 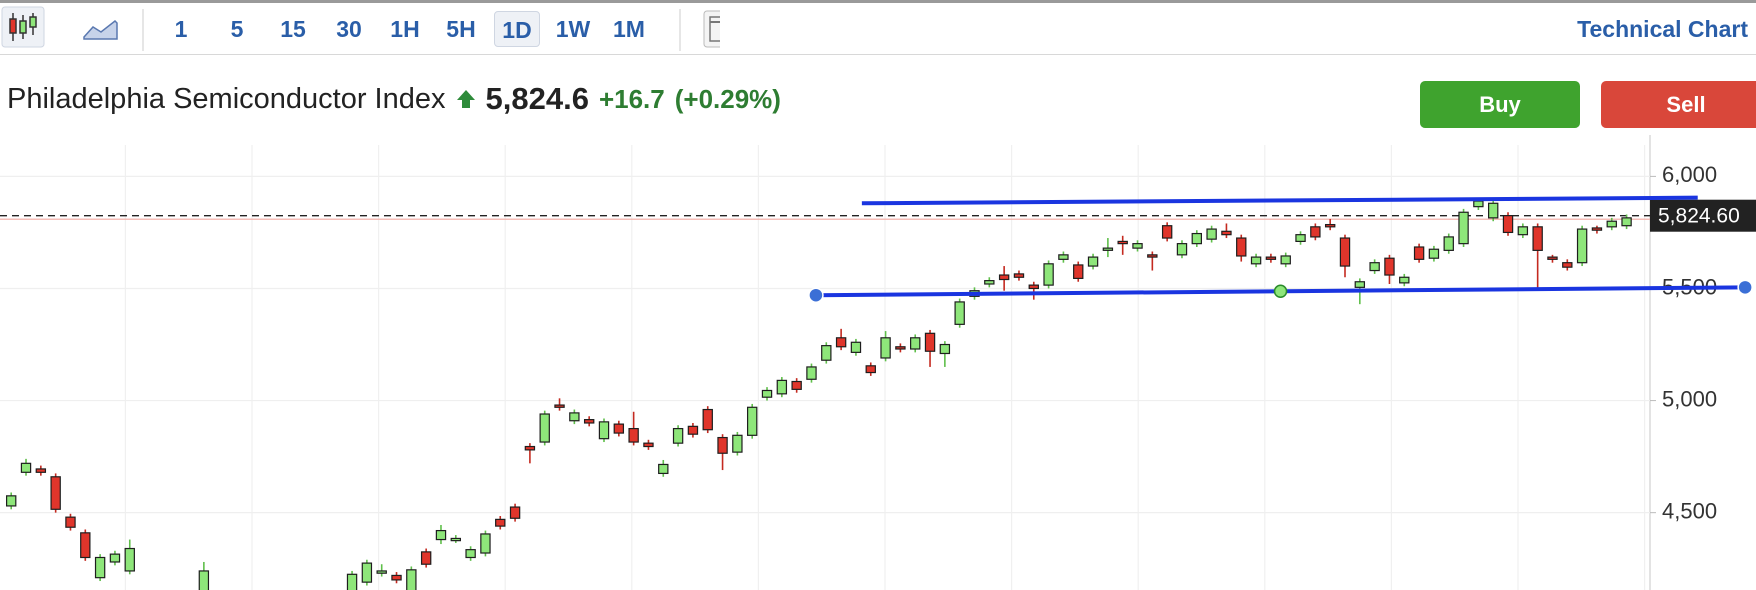 What do you see at coordinates (1703, 215) in the screenshot?
I see `last-price-box` at bounding box center [1703, 215].